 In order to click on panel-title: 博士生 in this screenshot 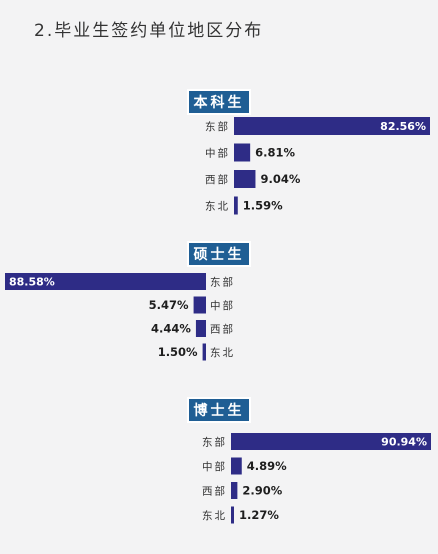, I will do `click(219, 410)`.